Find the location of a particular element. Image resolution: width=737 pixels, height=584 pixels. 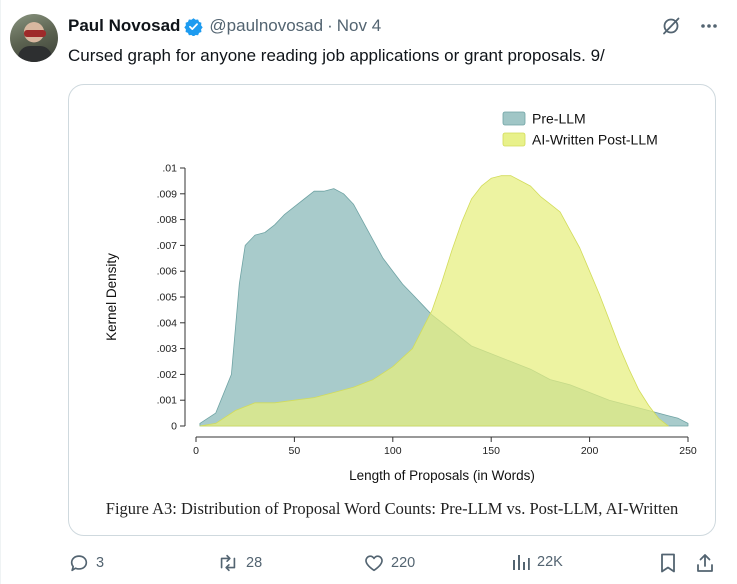

x-tick-label: 100 is located at coordinates (393, 451).